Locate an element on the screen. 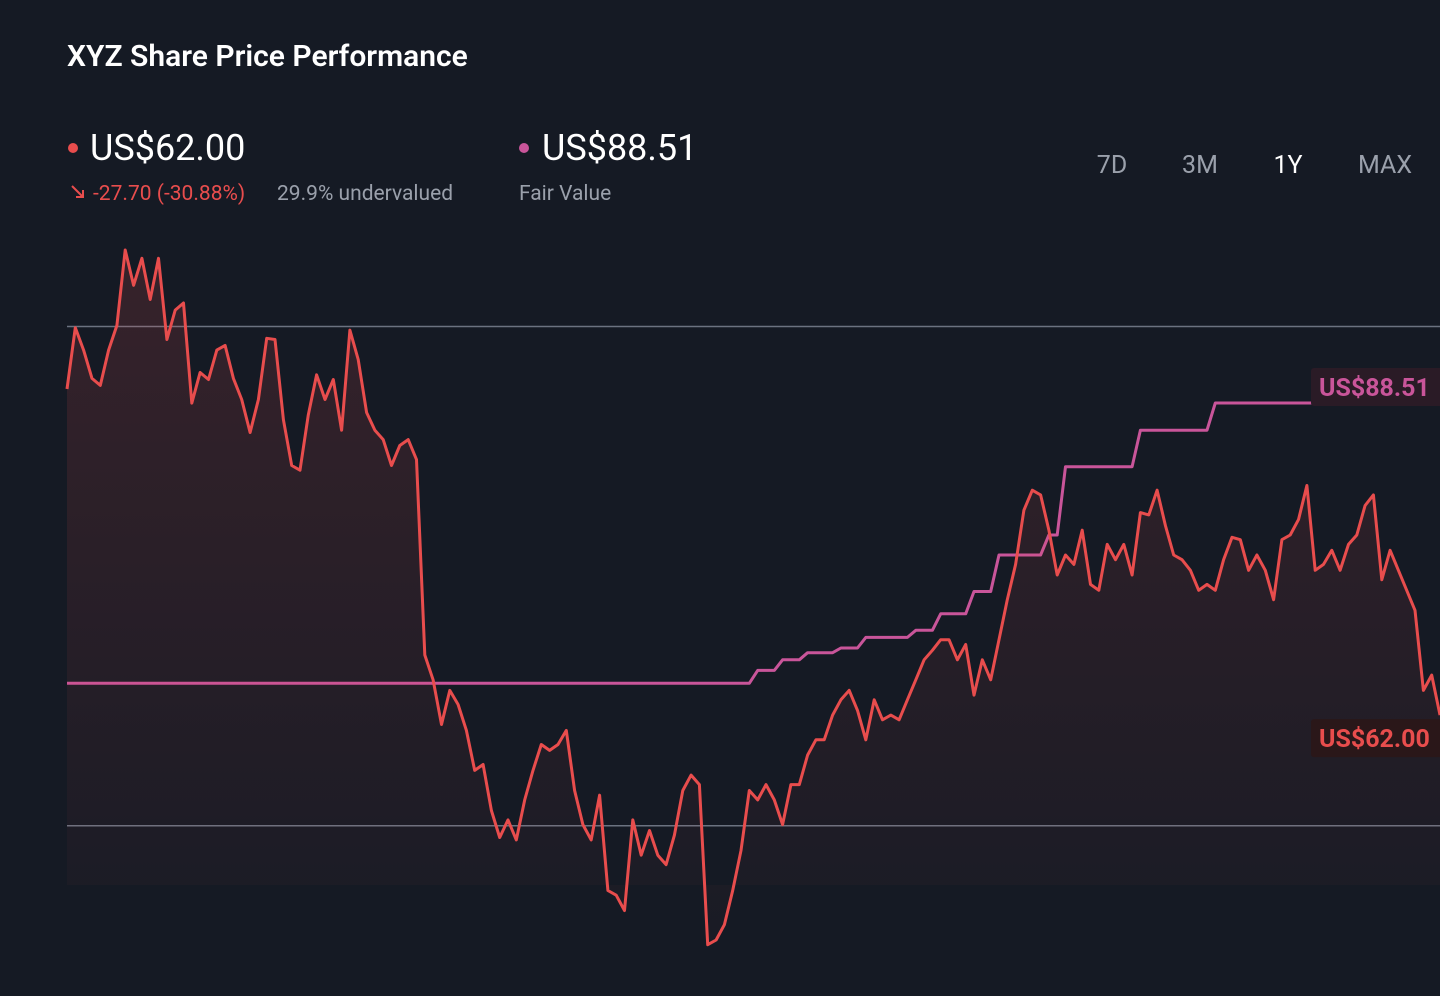 This screenshot has height=996, width=1440. down-arrow-icon is located at coordinates (77, 191).